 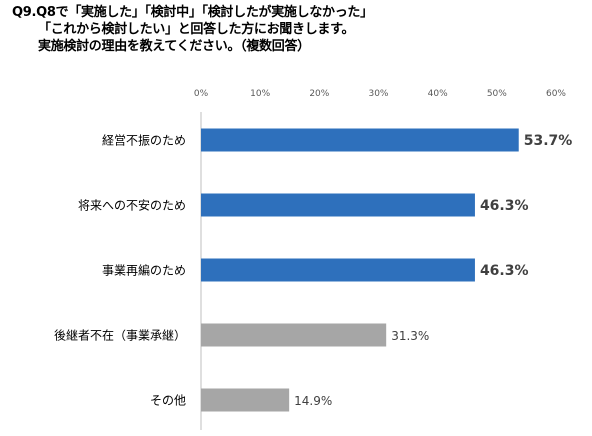 I want to click on chart-title-line-2: 「これから検討したい」と回答した方にお聞きします。, so click(x=196, y=29).